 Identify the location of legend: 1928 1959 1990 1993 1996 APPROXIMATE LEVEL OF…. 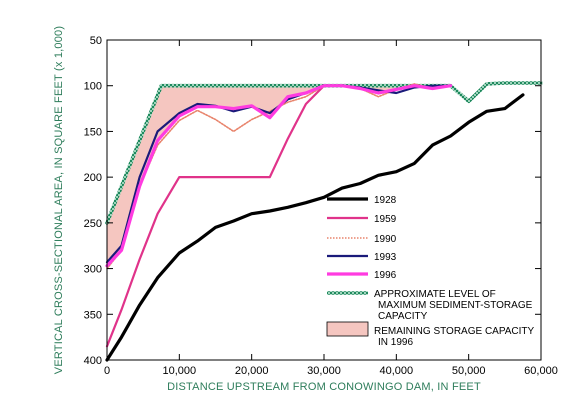
(430, 271).